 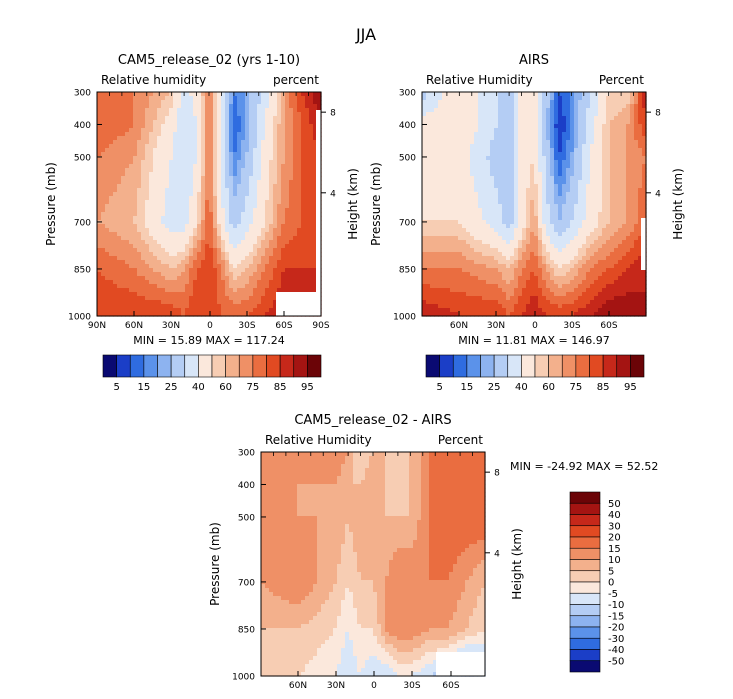 I want to click on y-tick-label: 1000, so click(x=79, y=318).